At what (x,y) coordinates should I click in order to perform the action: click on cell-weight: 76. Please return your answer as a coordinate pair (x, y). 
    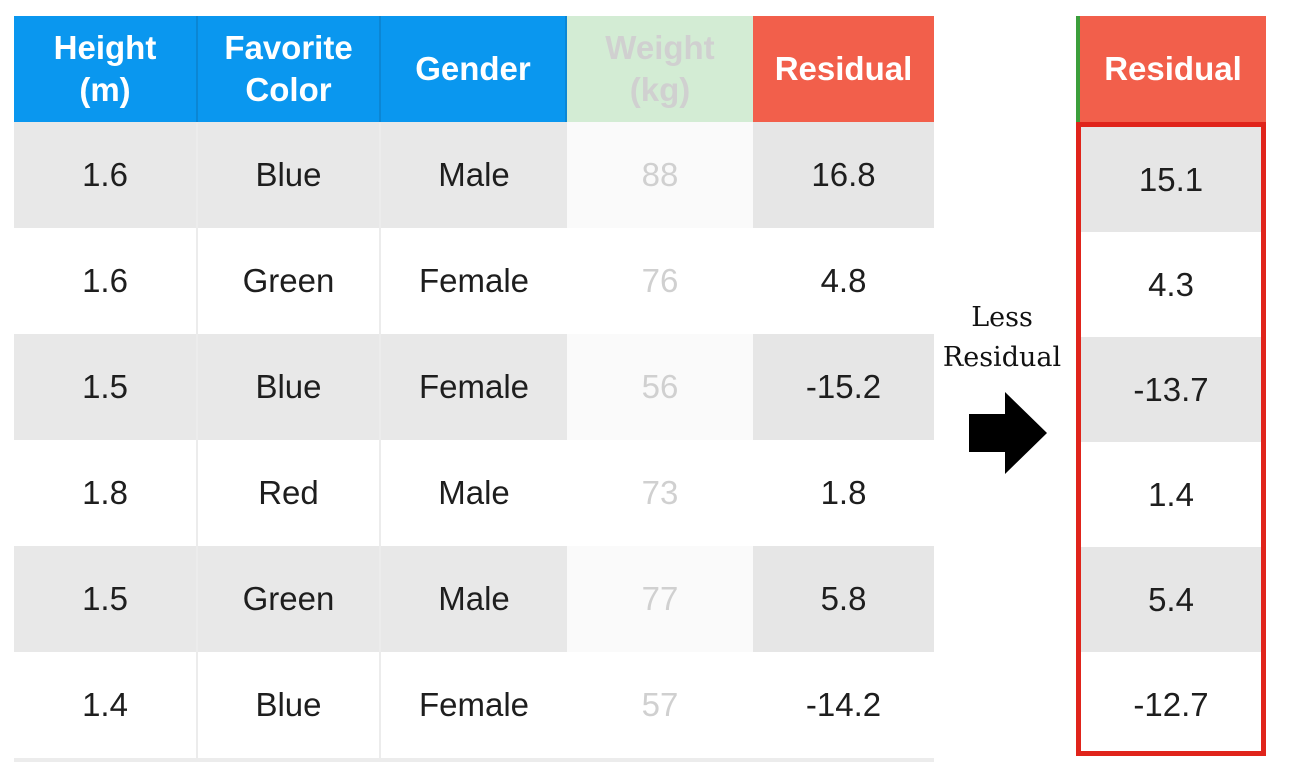
    Looking at the image, I should click on (660, 281).